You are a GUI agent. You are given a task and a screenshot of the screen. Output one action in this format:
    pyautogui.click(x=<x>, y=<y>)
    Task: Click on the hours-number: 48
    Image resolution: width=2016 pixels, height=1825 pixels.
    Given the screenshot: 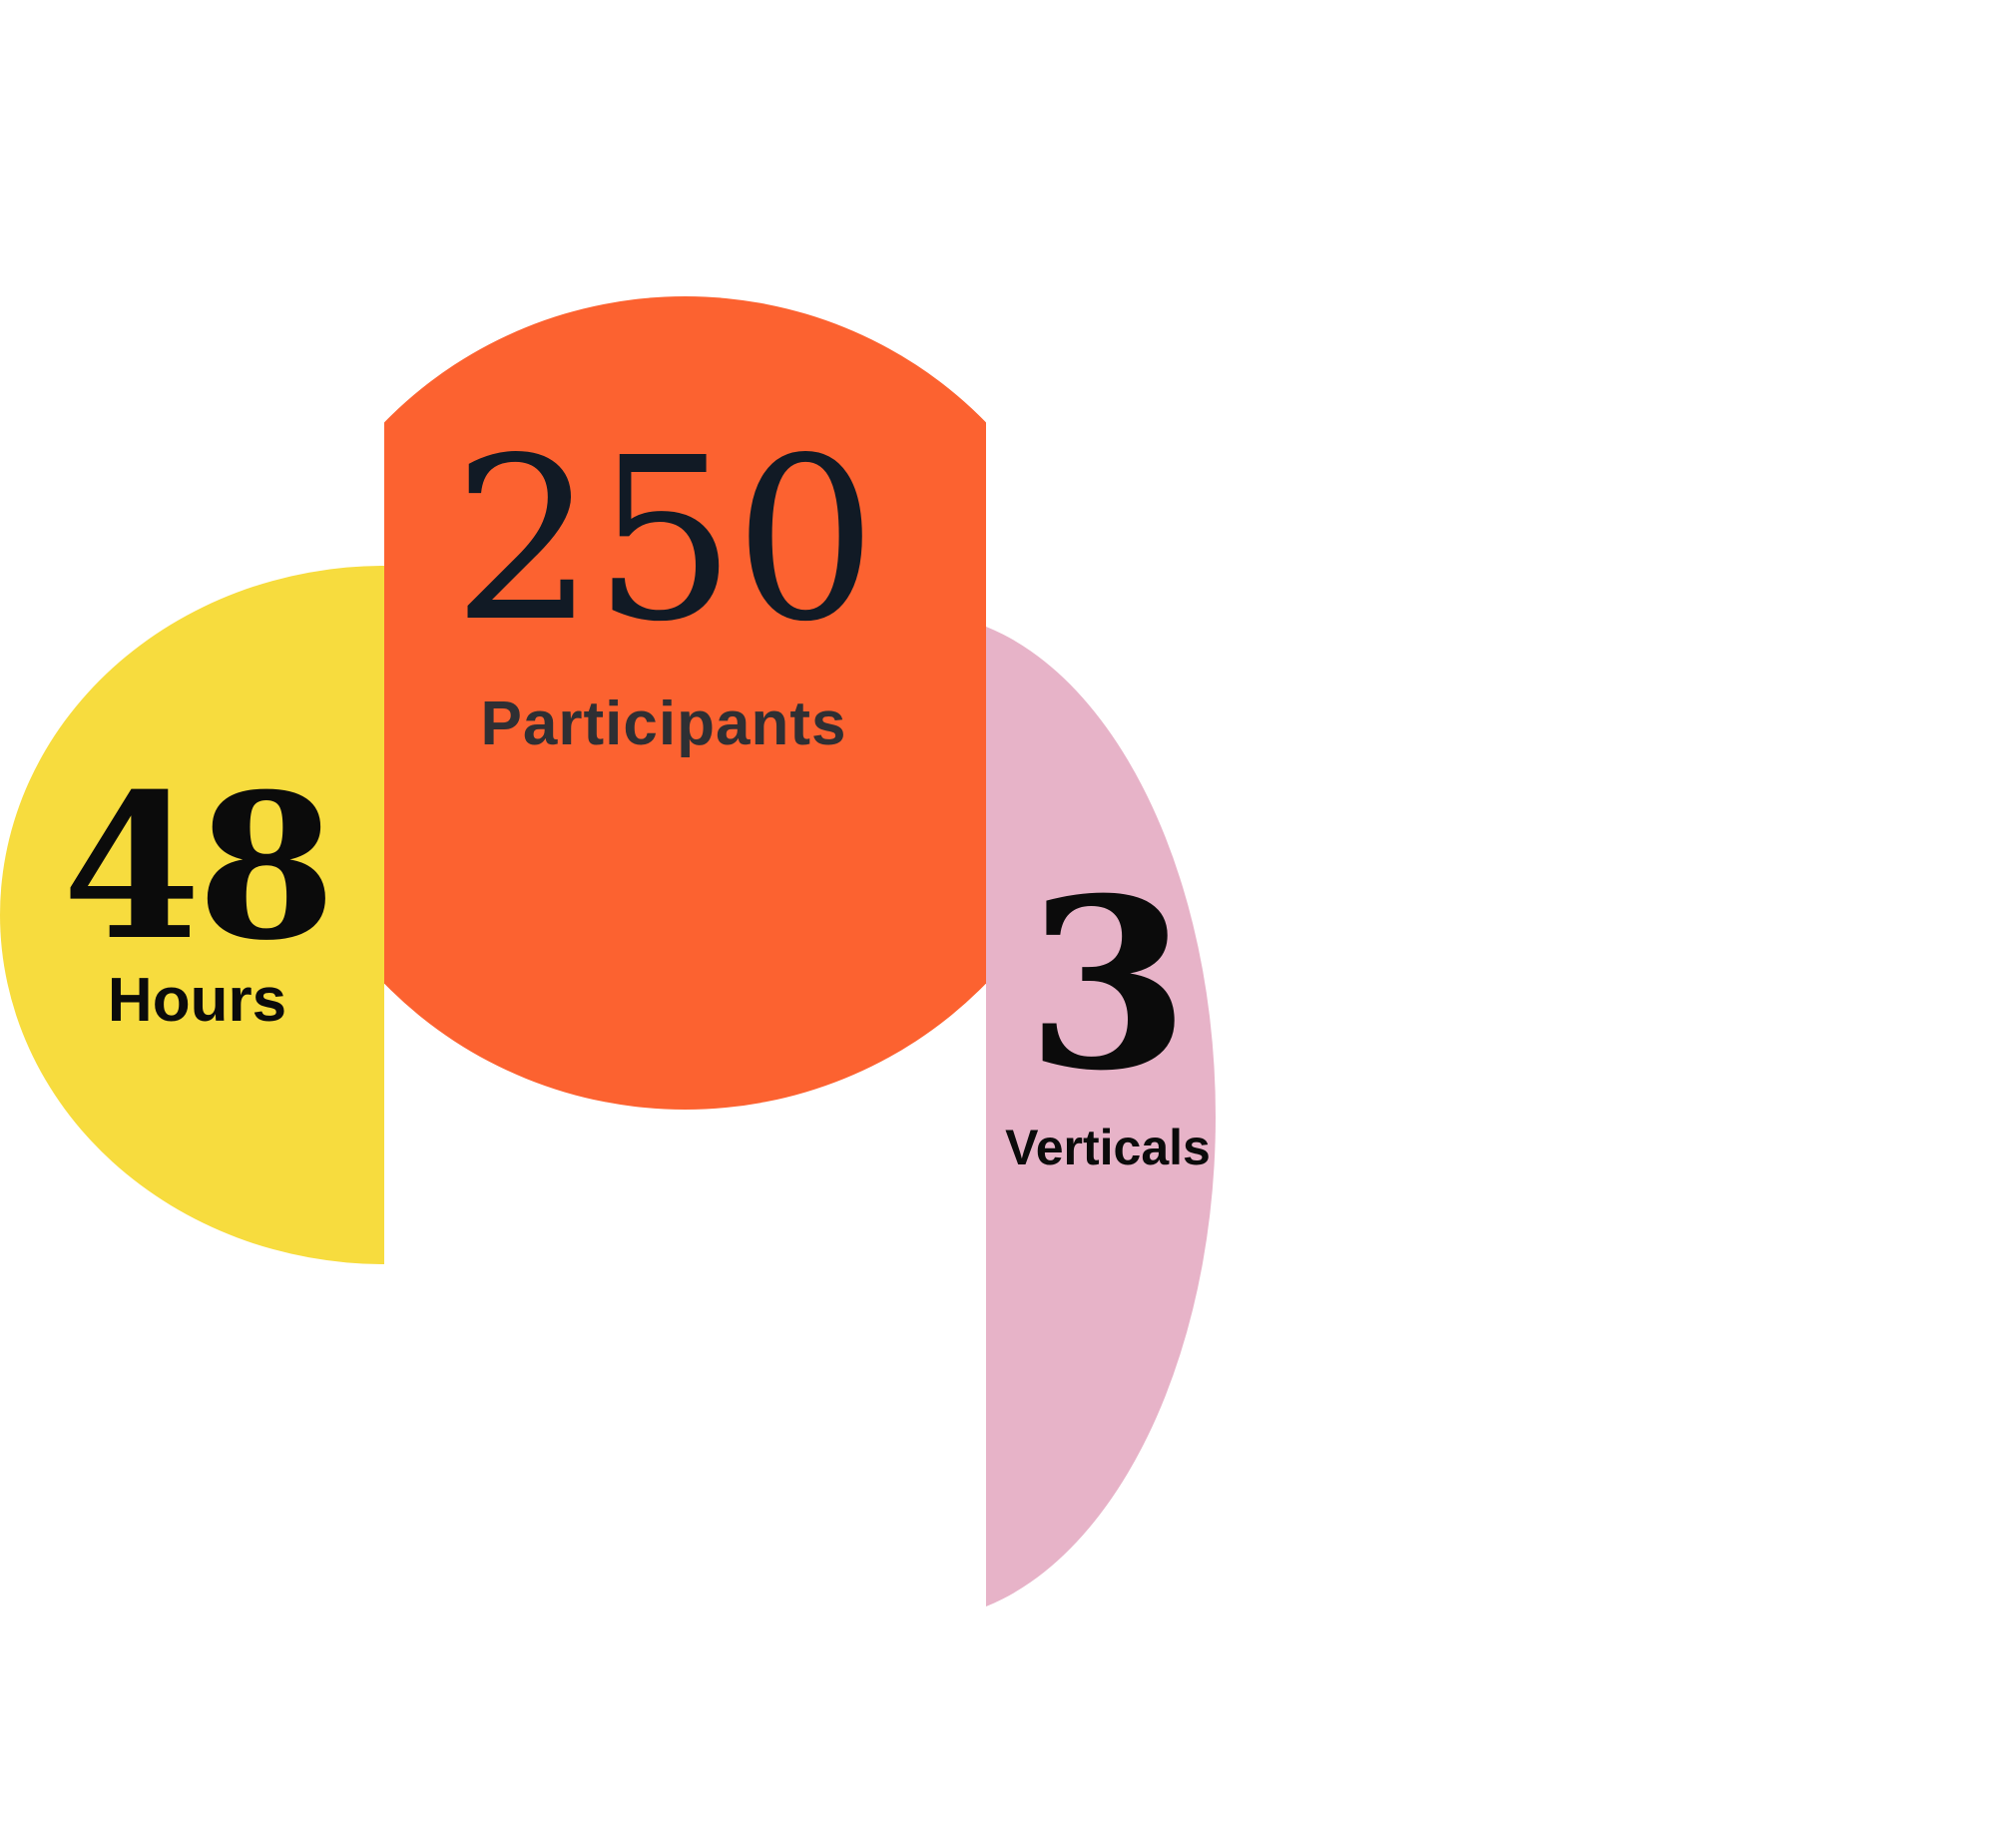 What is the action you would take?
    pyautogui.click(x=198, y=868)
    